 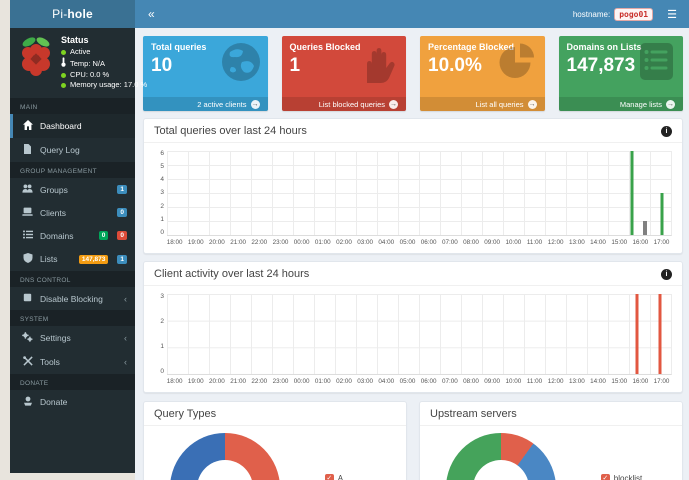 What do you see at coordinates (412, 14) in the screenshot?
I see `navbar: « hostname: pogo01 ☰` at bounding box center [412, 14].